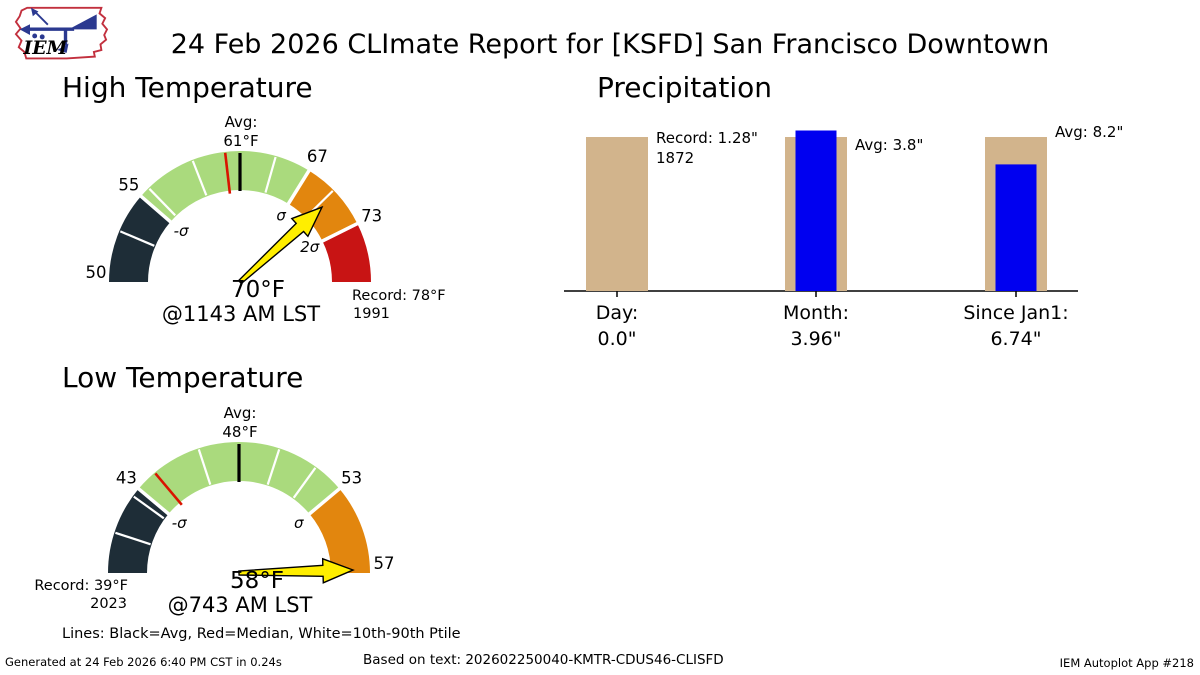  Describe the element at coordinates (96, 272) in the screenshot. I see `gauge-range-label: 50` at that location.